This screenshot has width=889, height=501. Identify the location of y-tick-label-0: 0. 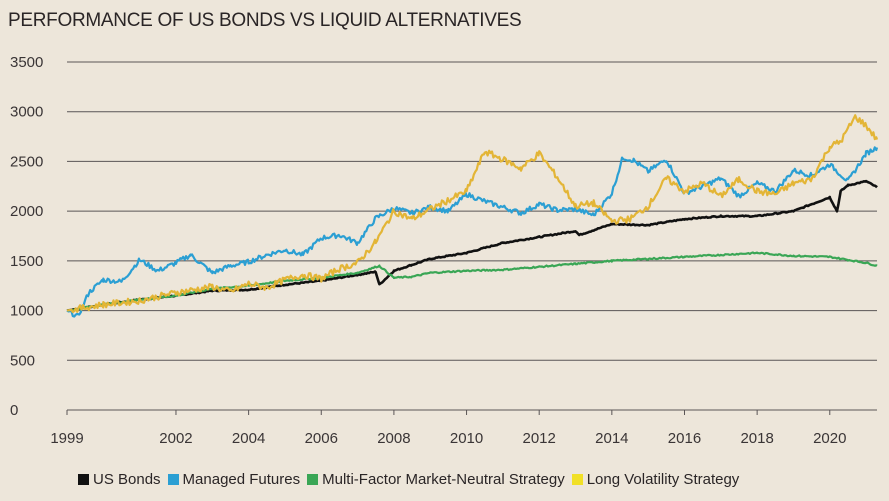
(14, 410).